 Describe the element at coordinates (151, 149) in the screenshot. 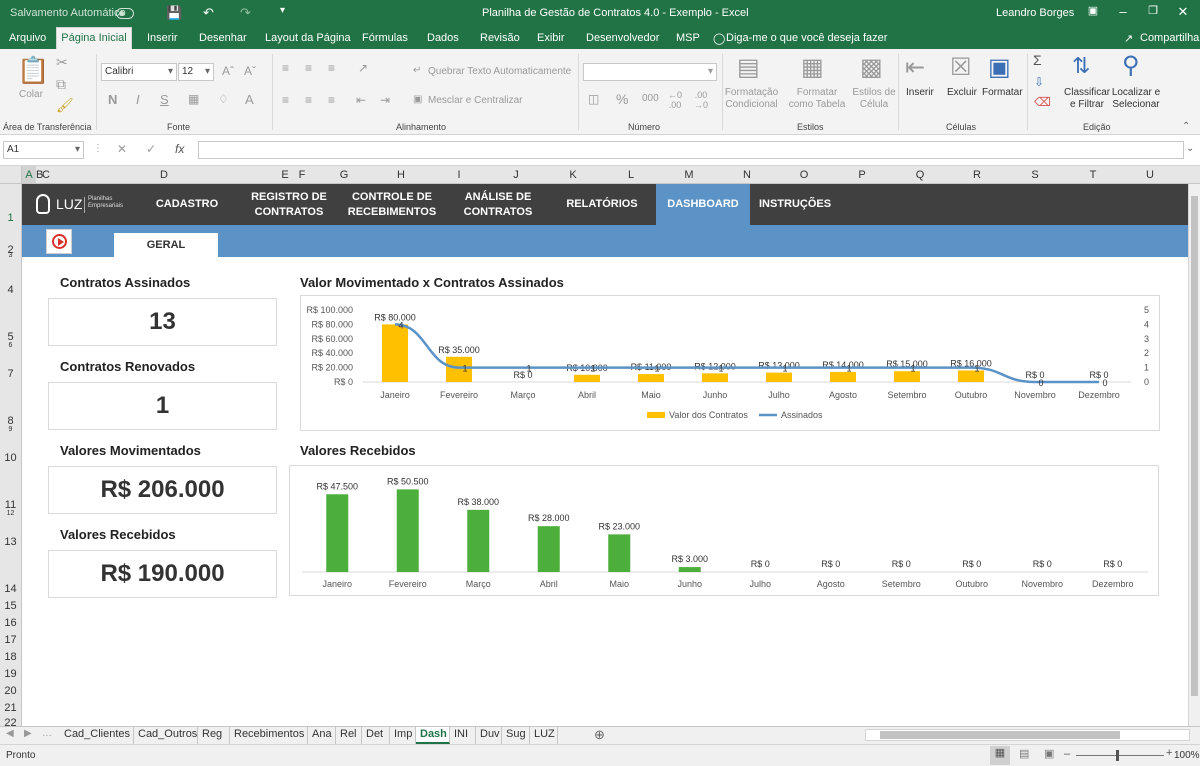

I see `enter-icon: ✓` at that location.